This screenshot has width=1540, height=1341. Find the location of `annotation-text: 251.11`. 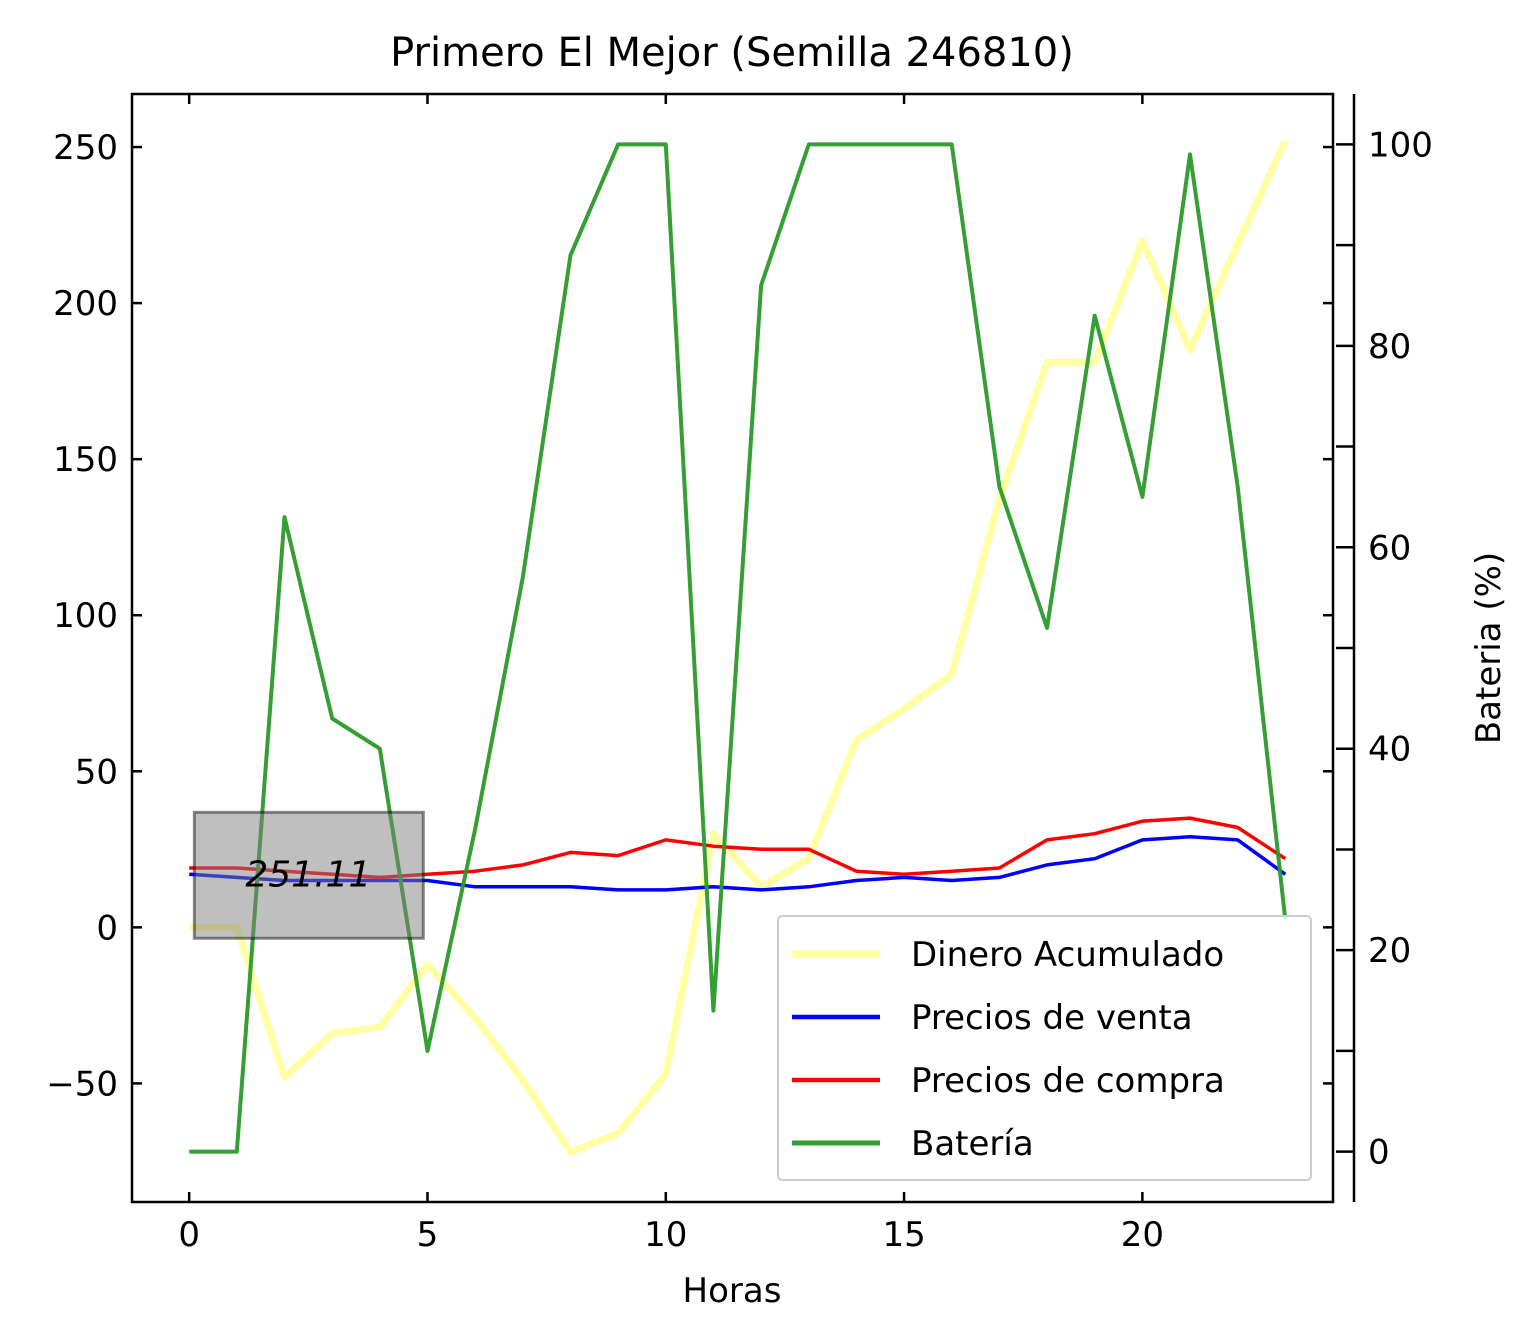

annotation-text: 251.11 is located at coordinates (308, 874).